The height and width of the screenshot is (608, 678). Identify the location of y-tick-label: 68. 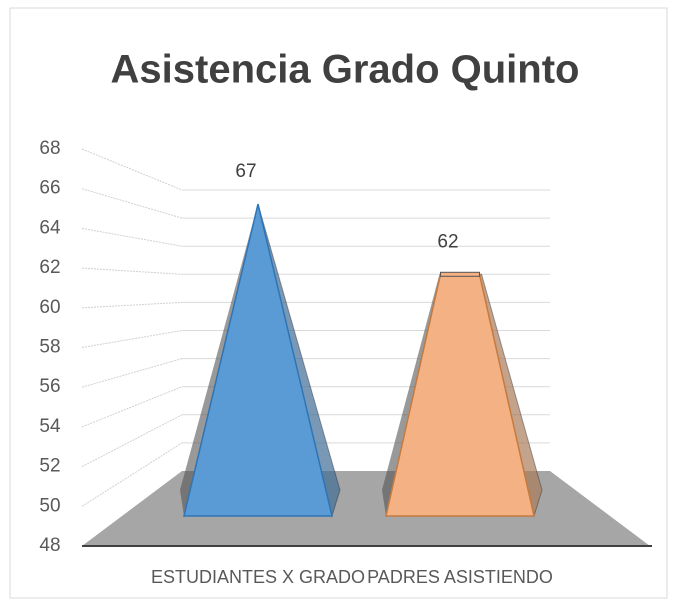
(49, 148).